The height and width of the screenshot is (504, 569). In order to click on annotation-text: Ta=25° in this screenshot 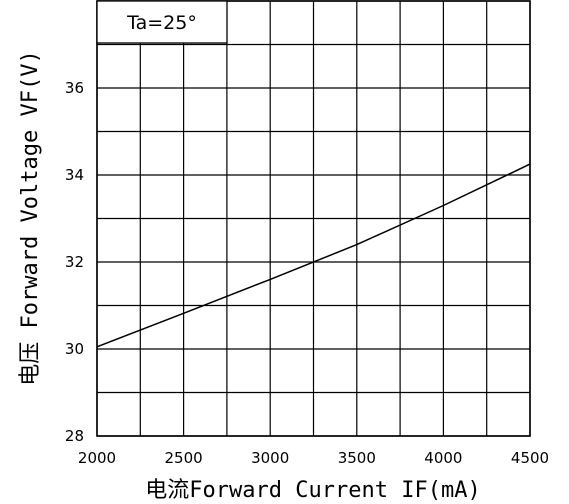, I will do `click(161, 23)`.